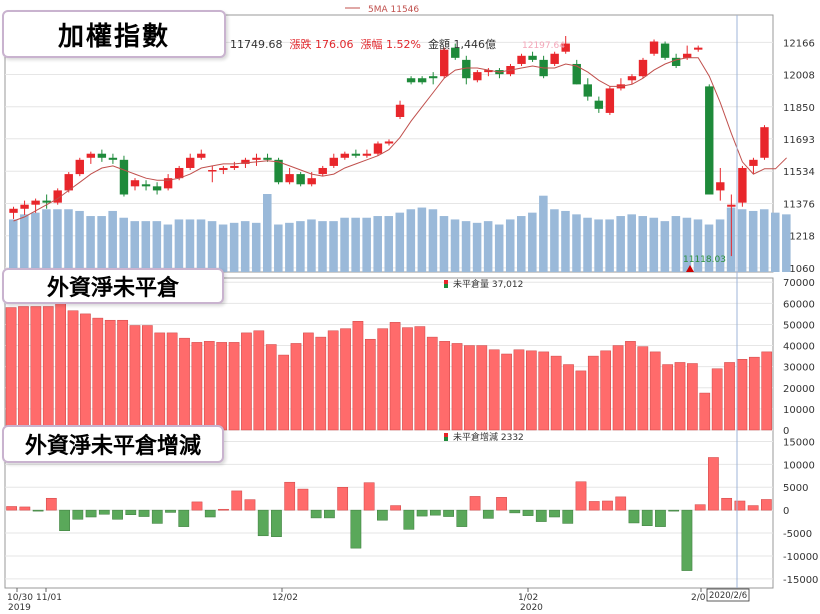  Describe the element at coordinates (799, 347) in the screenshot. I see `y-tick-label: 40000` at that location.